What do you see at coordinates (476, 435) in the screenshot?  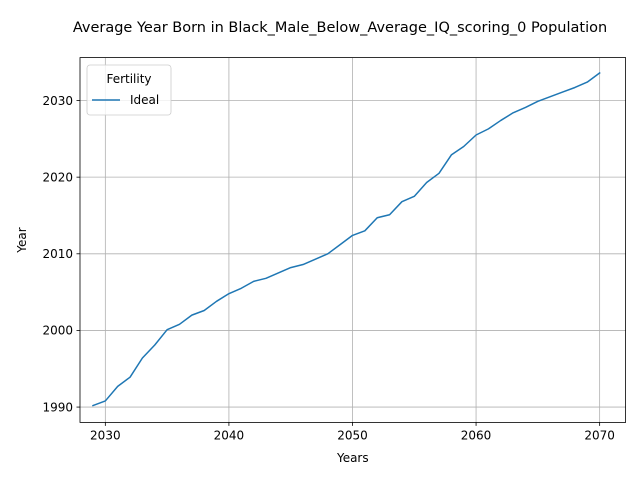 I see `x-tick-label: 2060` at bounding box center [476, 435].